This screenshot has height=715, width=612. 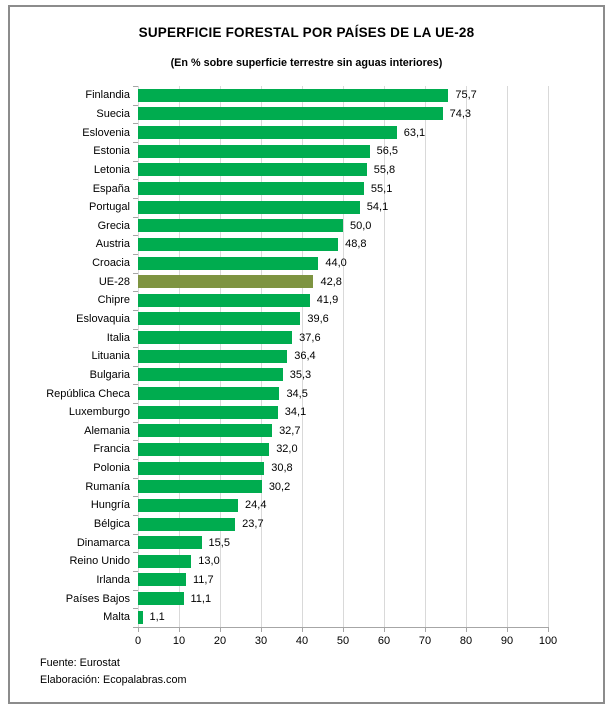 What do you see at coordinates (111, 263) in the screenshot?
I see `category-label: Croacia` at bounding box center [111, 263].